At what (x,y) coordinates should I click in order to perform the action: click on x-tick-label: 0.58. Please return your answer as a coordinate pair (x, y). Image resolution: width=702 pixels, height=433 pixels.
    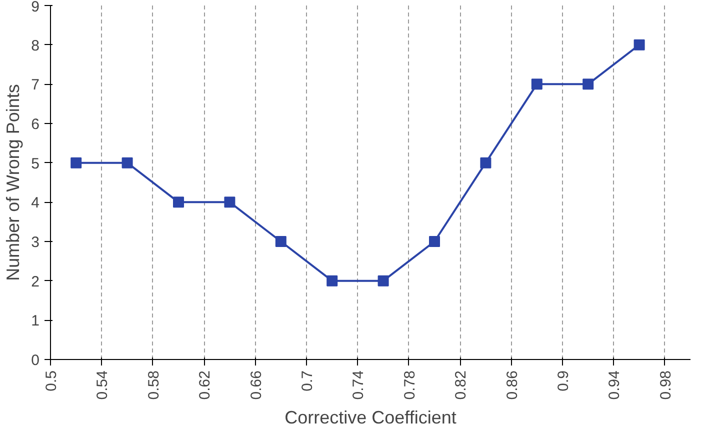
    Looking at the image, I should click on (153, 385).